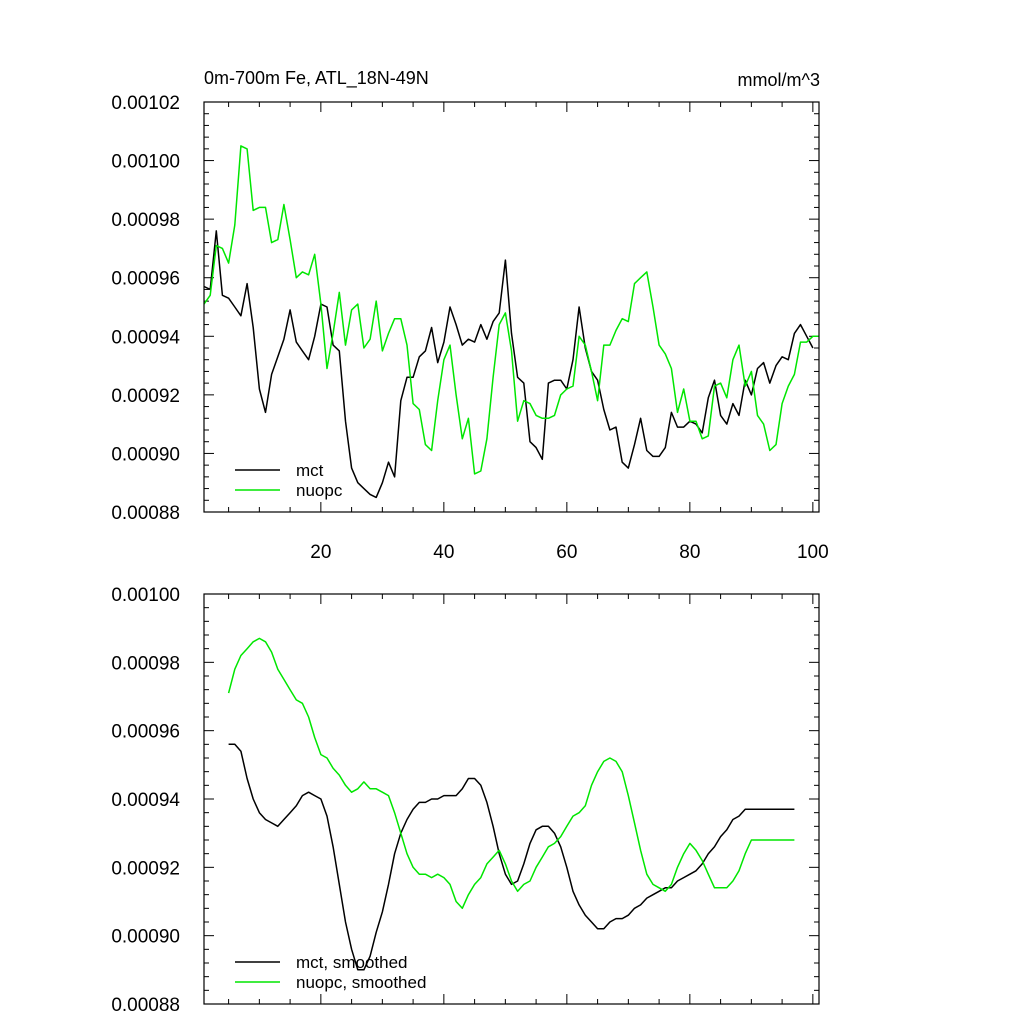 Image resolution: width=1024 pixels, height=1024 pixels. What do you see at coordinates (310, 470) in the screenshot?
I see `legend-label-mct: mct` at bounding box center [310, 470].